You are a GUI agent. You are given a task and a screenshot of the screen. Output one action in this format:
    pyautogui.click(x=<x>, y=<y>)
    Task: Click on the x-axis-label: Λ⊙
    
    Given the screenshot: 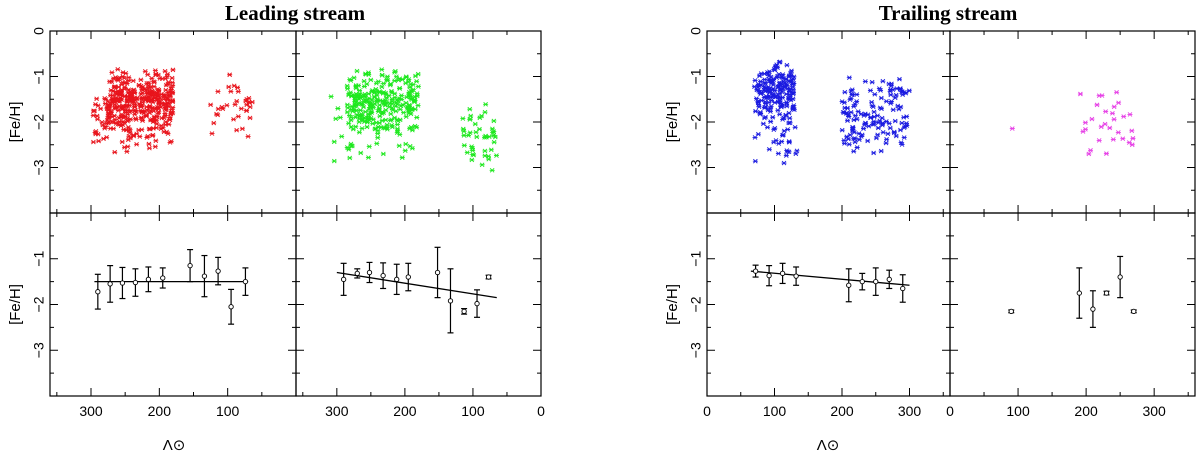 What is the action you would take?
    pyautogui.click(x=174, y=445)
    